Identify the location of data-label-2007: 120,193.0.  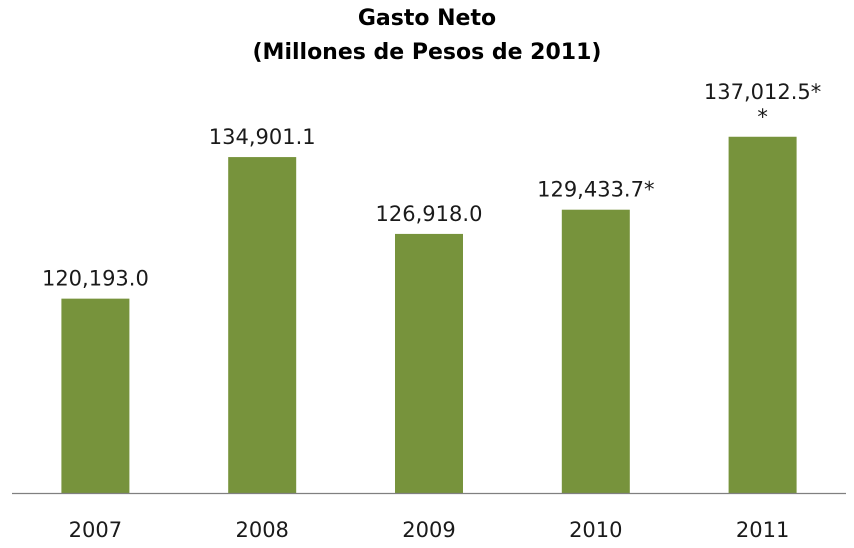
(95, 279).